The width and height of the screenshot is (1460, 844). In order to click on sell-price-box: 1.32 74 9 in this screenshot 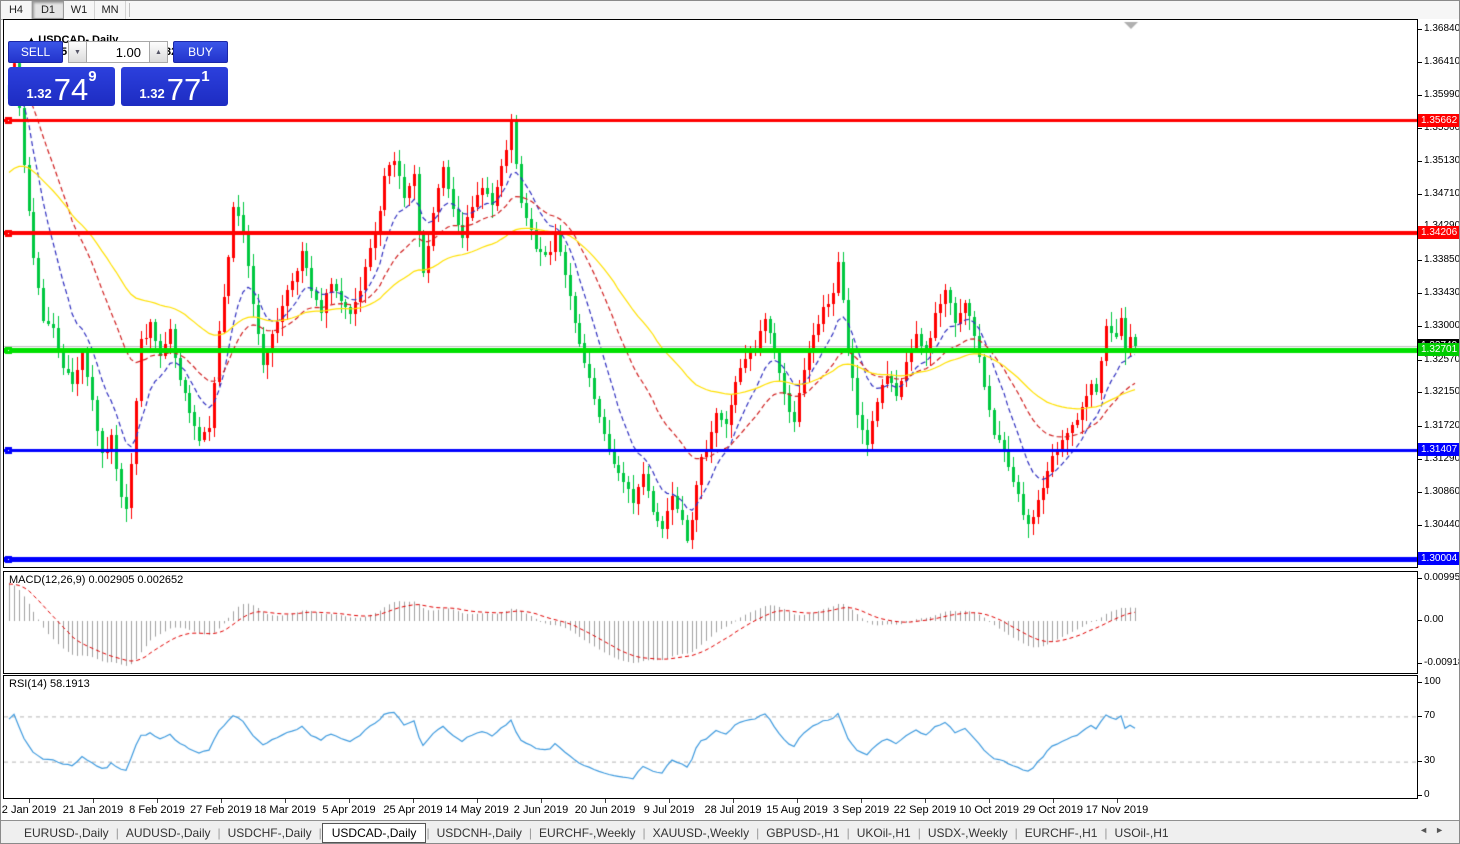, I will do `click(61, 86)`.